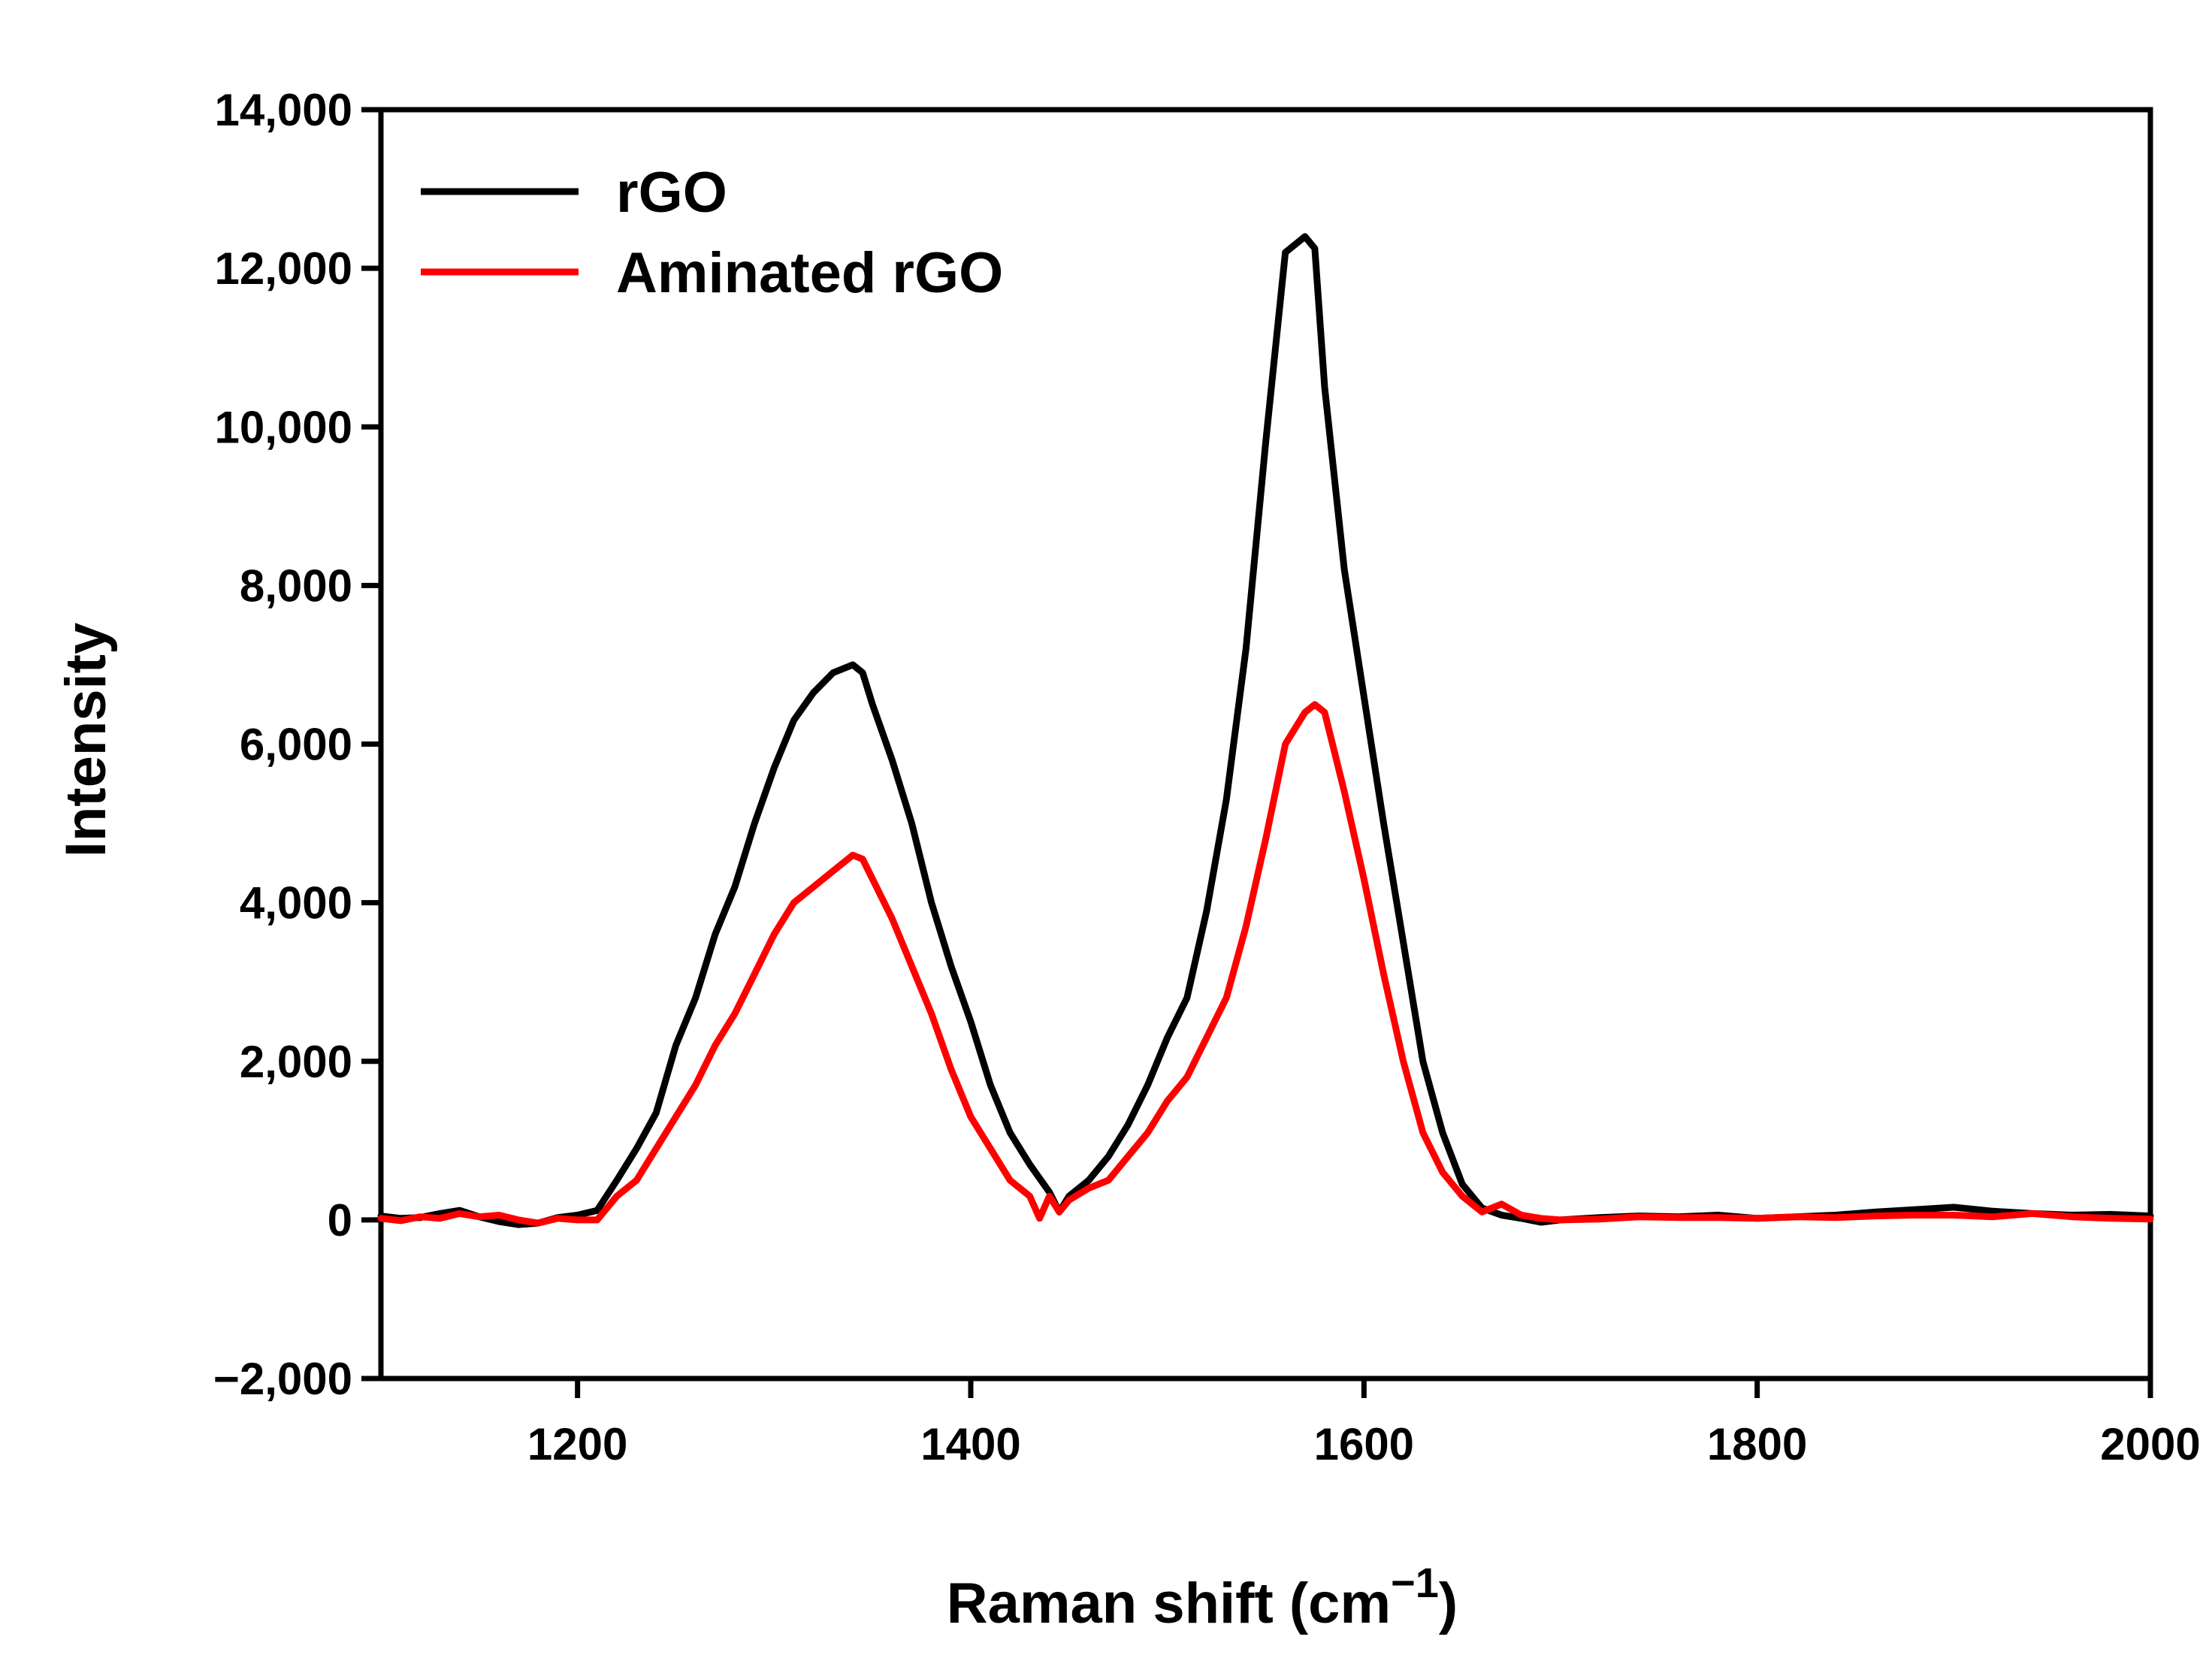 This screenshot has width=2212, height=1670. I want to click on legend-label-aminated-rgo: Aminated rGO, so click(809, 273).